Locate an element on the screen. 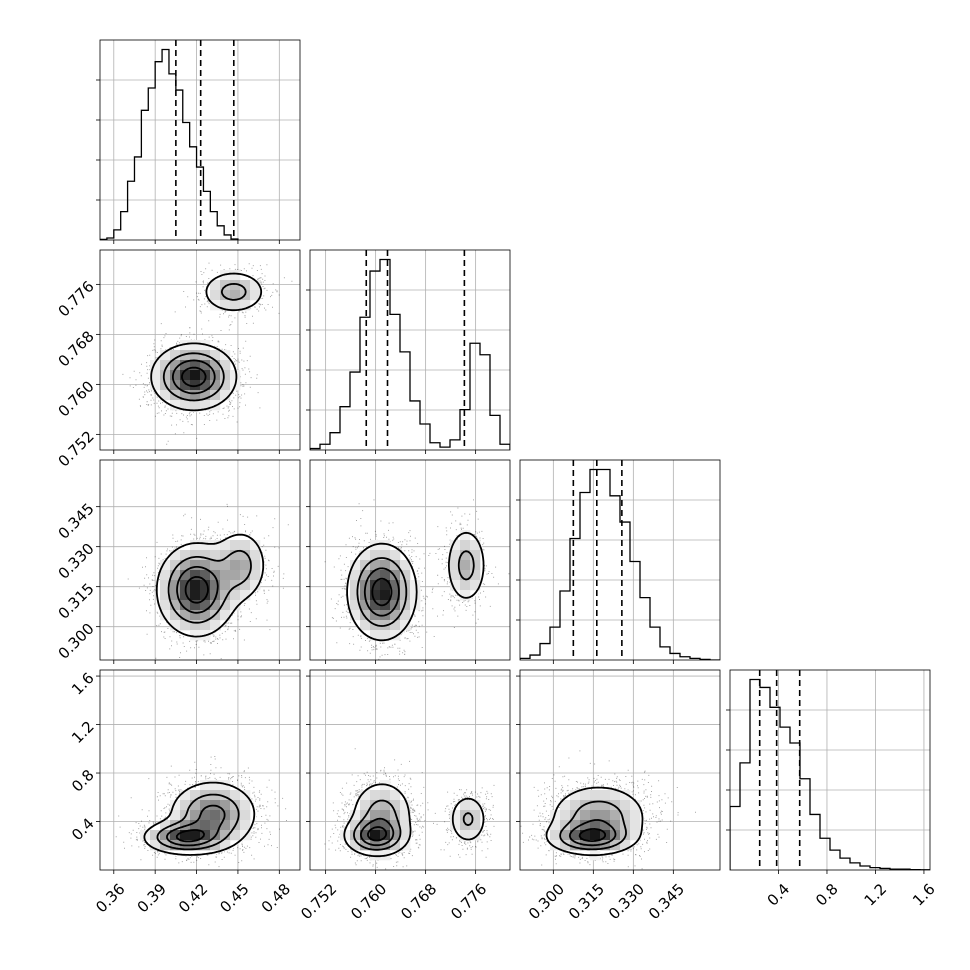  ytick-label-2-1: 0.315 is located at coordinates (76, 601).